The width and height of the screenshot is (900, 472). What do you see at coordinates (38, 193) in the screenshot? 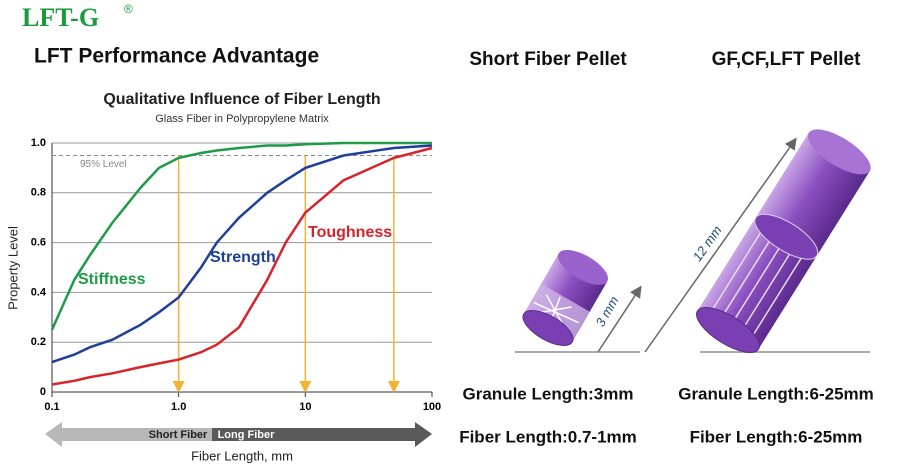
I see `y-tick-label: 0.8` at bounding box center [38, 193].